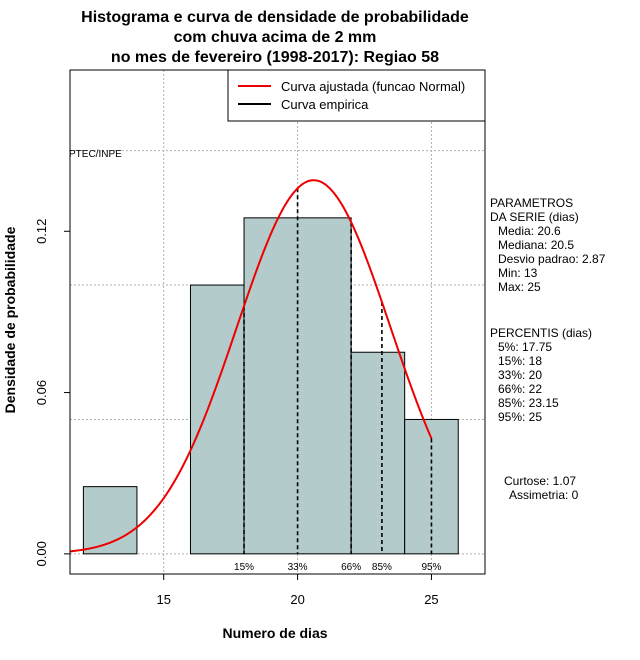 The width and height of the screenshot is (640, 660). I want to click on percentile-line: 66%: 22, so click(520, 389).